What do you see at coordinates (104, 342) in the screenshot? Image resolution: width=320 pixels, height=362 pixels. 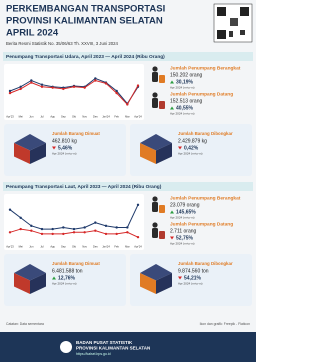 I see `footer-org: BADAN PUSAT STATISTIK` at bounding box center [104, 342].